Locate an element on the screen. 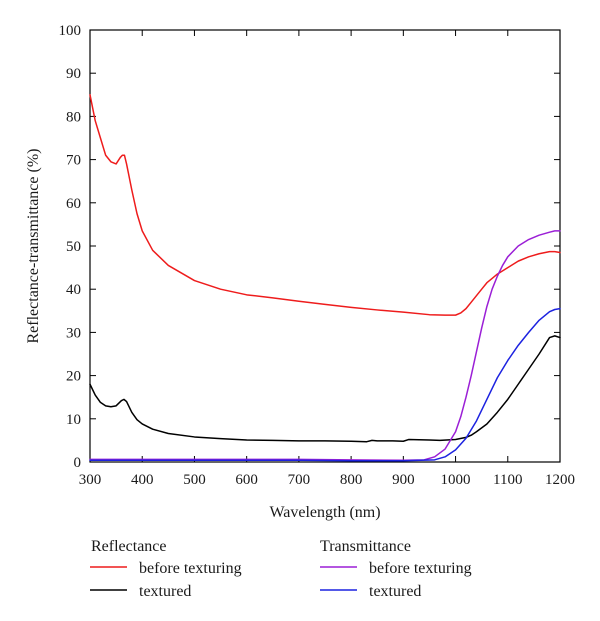  x-tick-label: 800 is located at coordinates (351, 480).